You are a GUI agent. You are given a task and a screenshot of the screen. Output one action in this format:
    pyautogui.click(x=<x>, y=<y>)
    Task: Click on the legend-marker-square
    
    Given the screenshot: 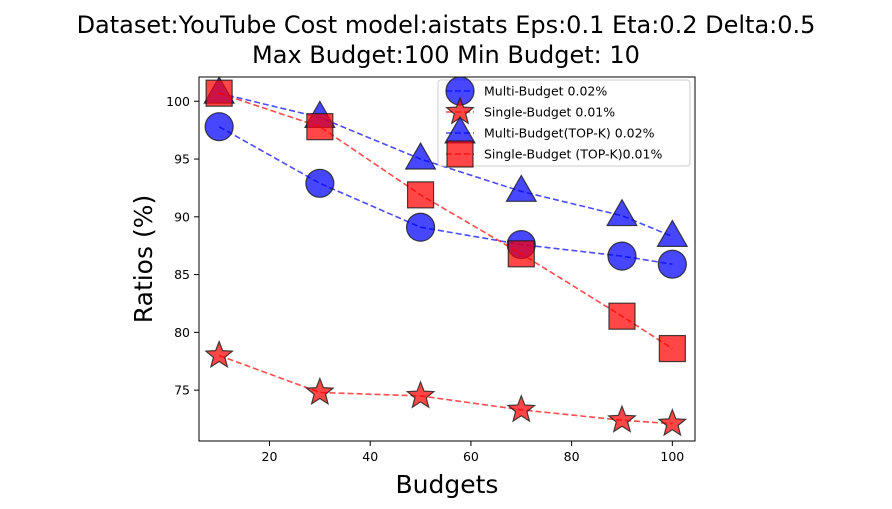 What is the action you would take?
    pyautogui.click(x=460, y=154)
    